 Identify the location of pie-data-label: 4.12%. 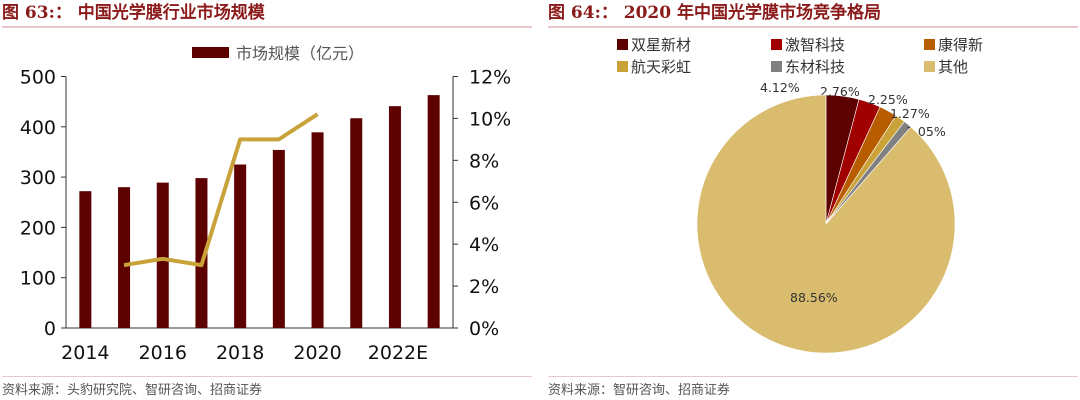
(780, 87).